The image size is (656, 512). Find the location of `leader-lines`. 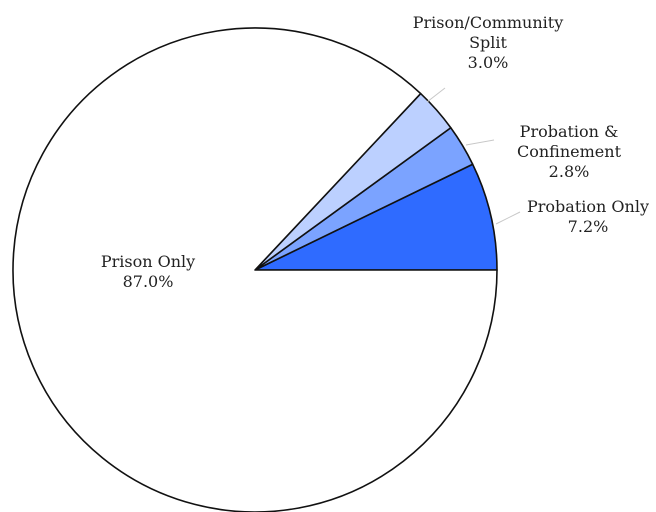

leader-lines is located at coordinates (473, 156).